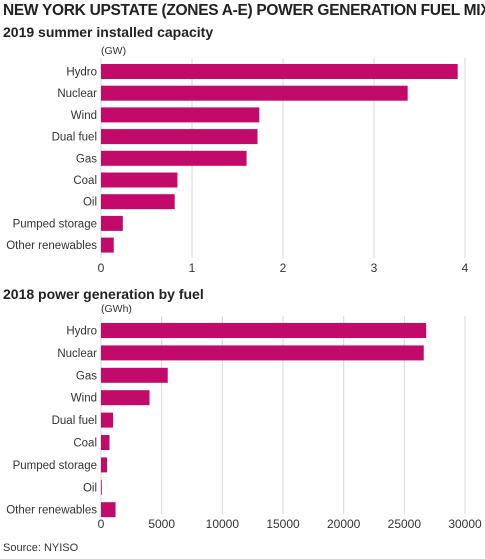 The height and width of the screenshot is (559, 485). What do you see at coordinates (108, 32) in the screenshot?
I see `chart-1-title: 2019 summer installed capacity` at bounding box center [108, 32].